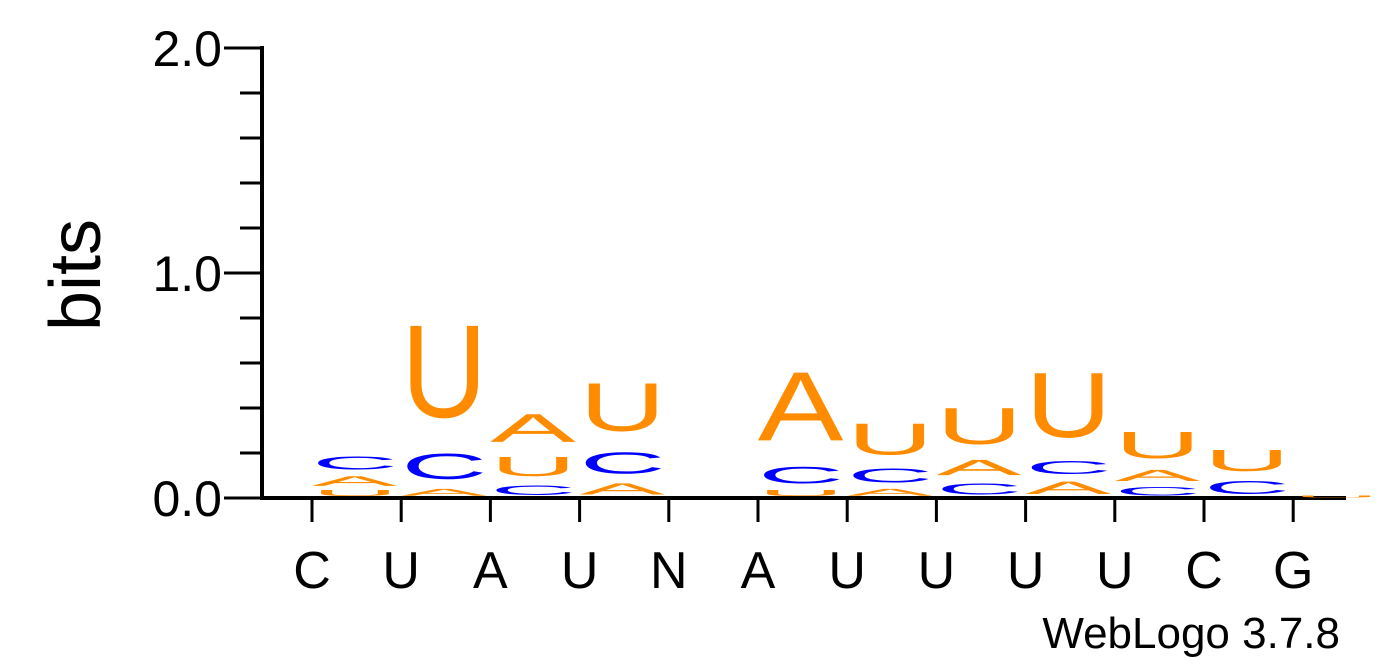 Image resolution: width=1392 pixels, height=667 pixels. I want to click on stack-column: CUA, so click(533, 452).